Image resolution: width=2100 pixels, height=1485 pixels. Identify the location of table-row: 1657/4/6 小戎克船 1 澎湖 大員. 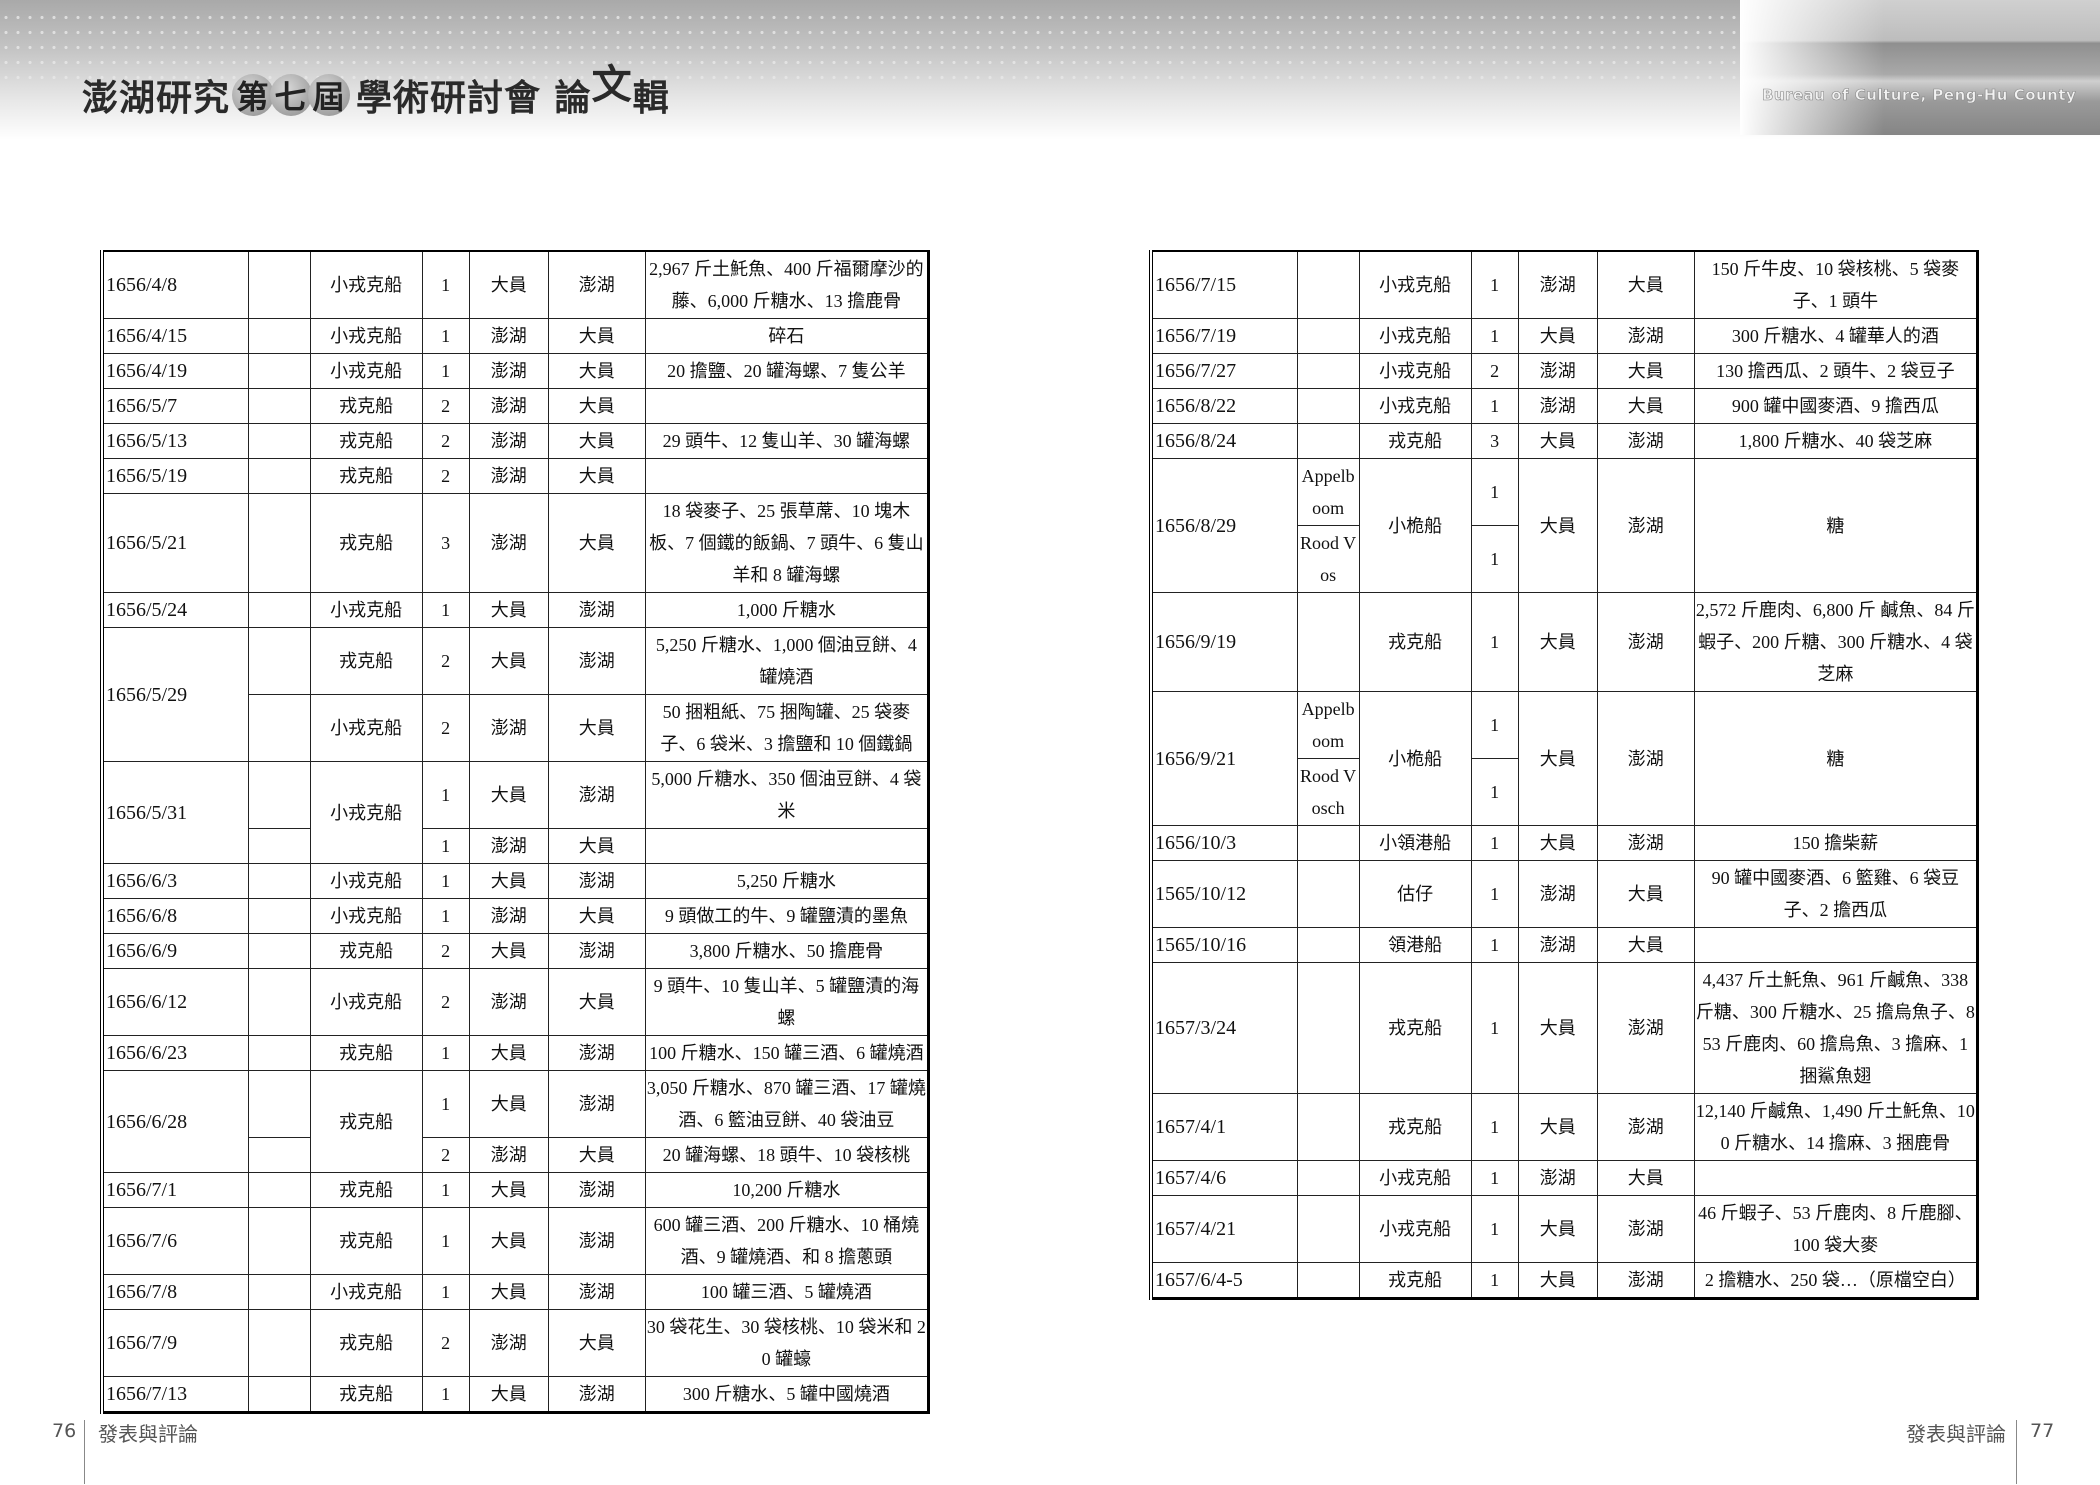
(1564, 1178).